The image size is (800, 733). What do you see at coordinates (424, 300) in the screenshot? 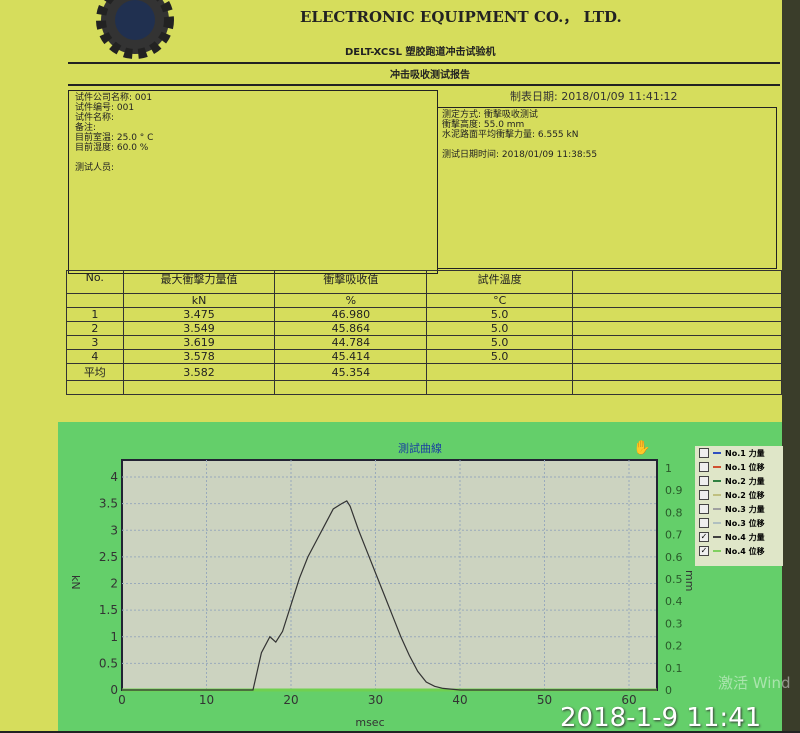
I see `table-units-row: kN% °C` at bounding box center [424, 300].